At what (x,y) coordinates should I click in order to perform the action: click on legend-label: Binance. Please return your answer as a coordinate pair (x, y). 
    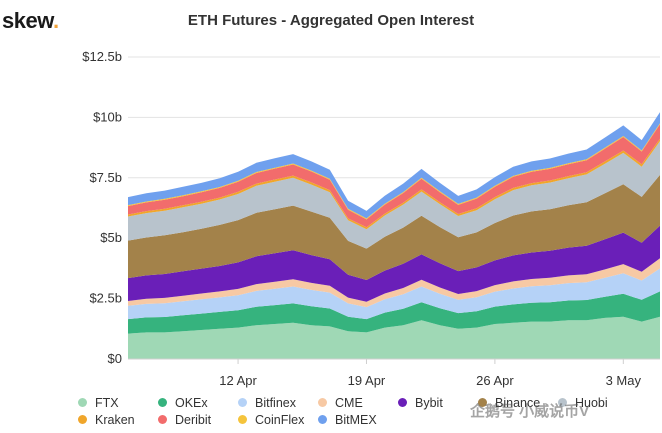
    Looking at the image, I should click on (518, 403).